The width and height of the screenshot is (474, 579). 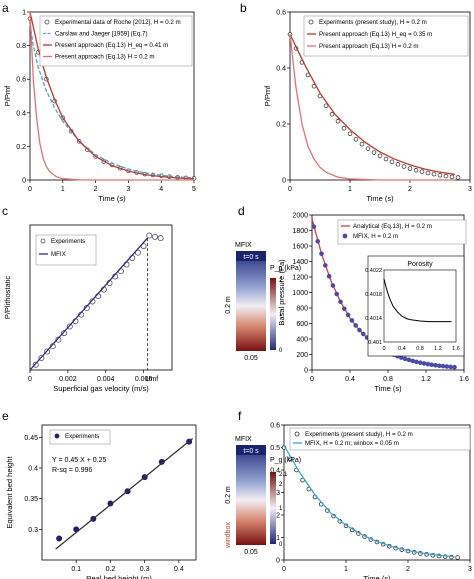 I want to click on y-axis-label: Equivalent bed height, so click(x=9, y=492).